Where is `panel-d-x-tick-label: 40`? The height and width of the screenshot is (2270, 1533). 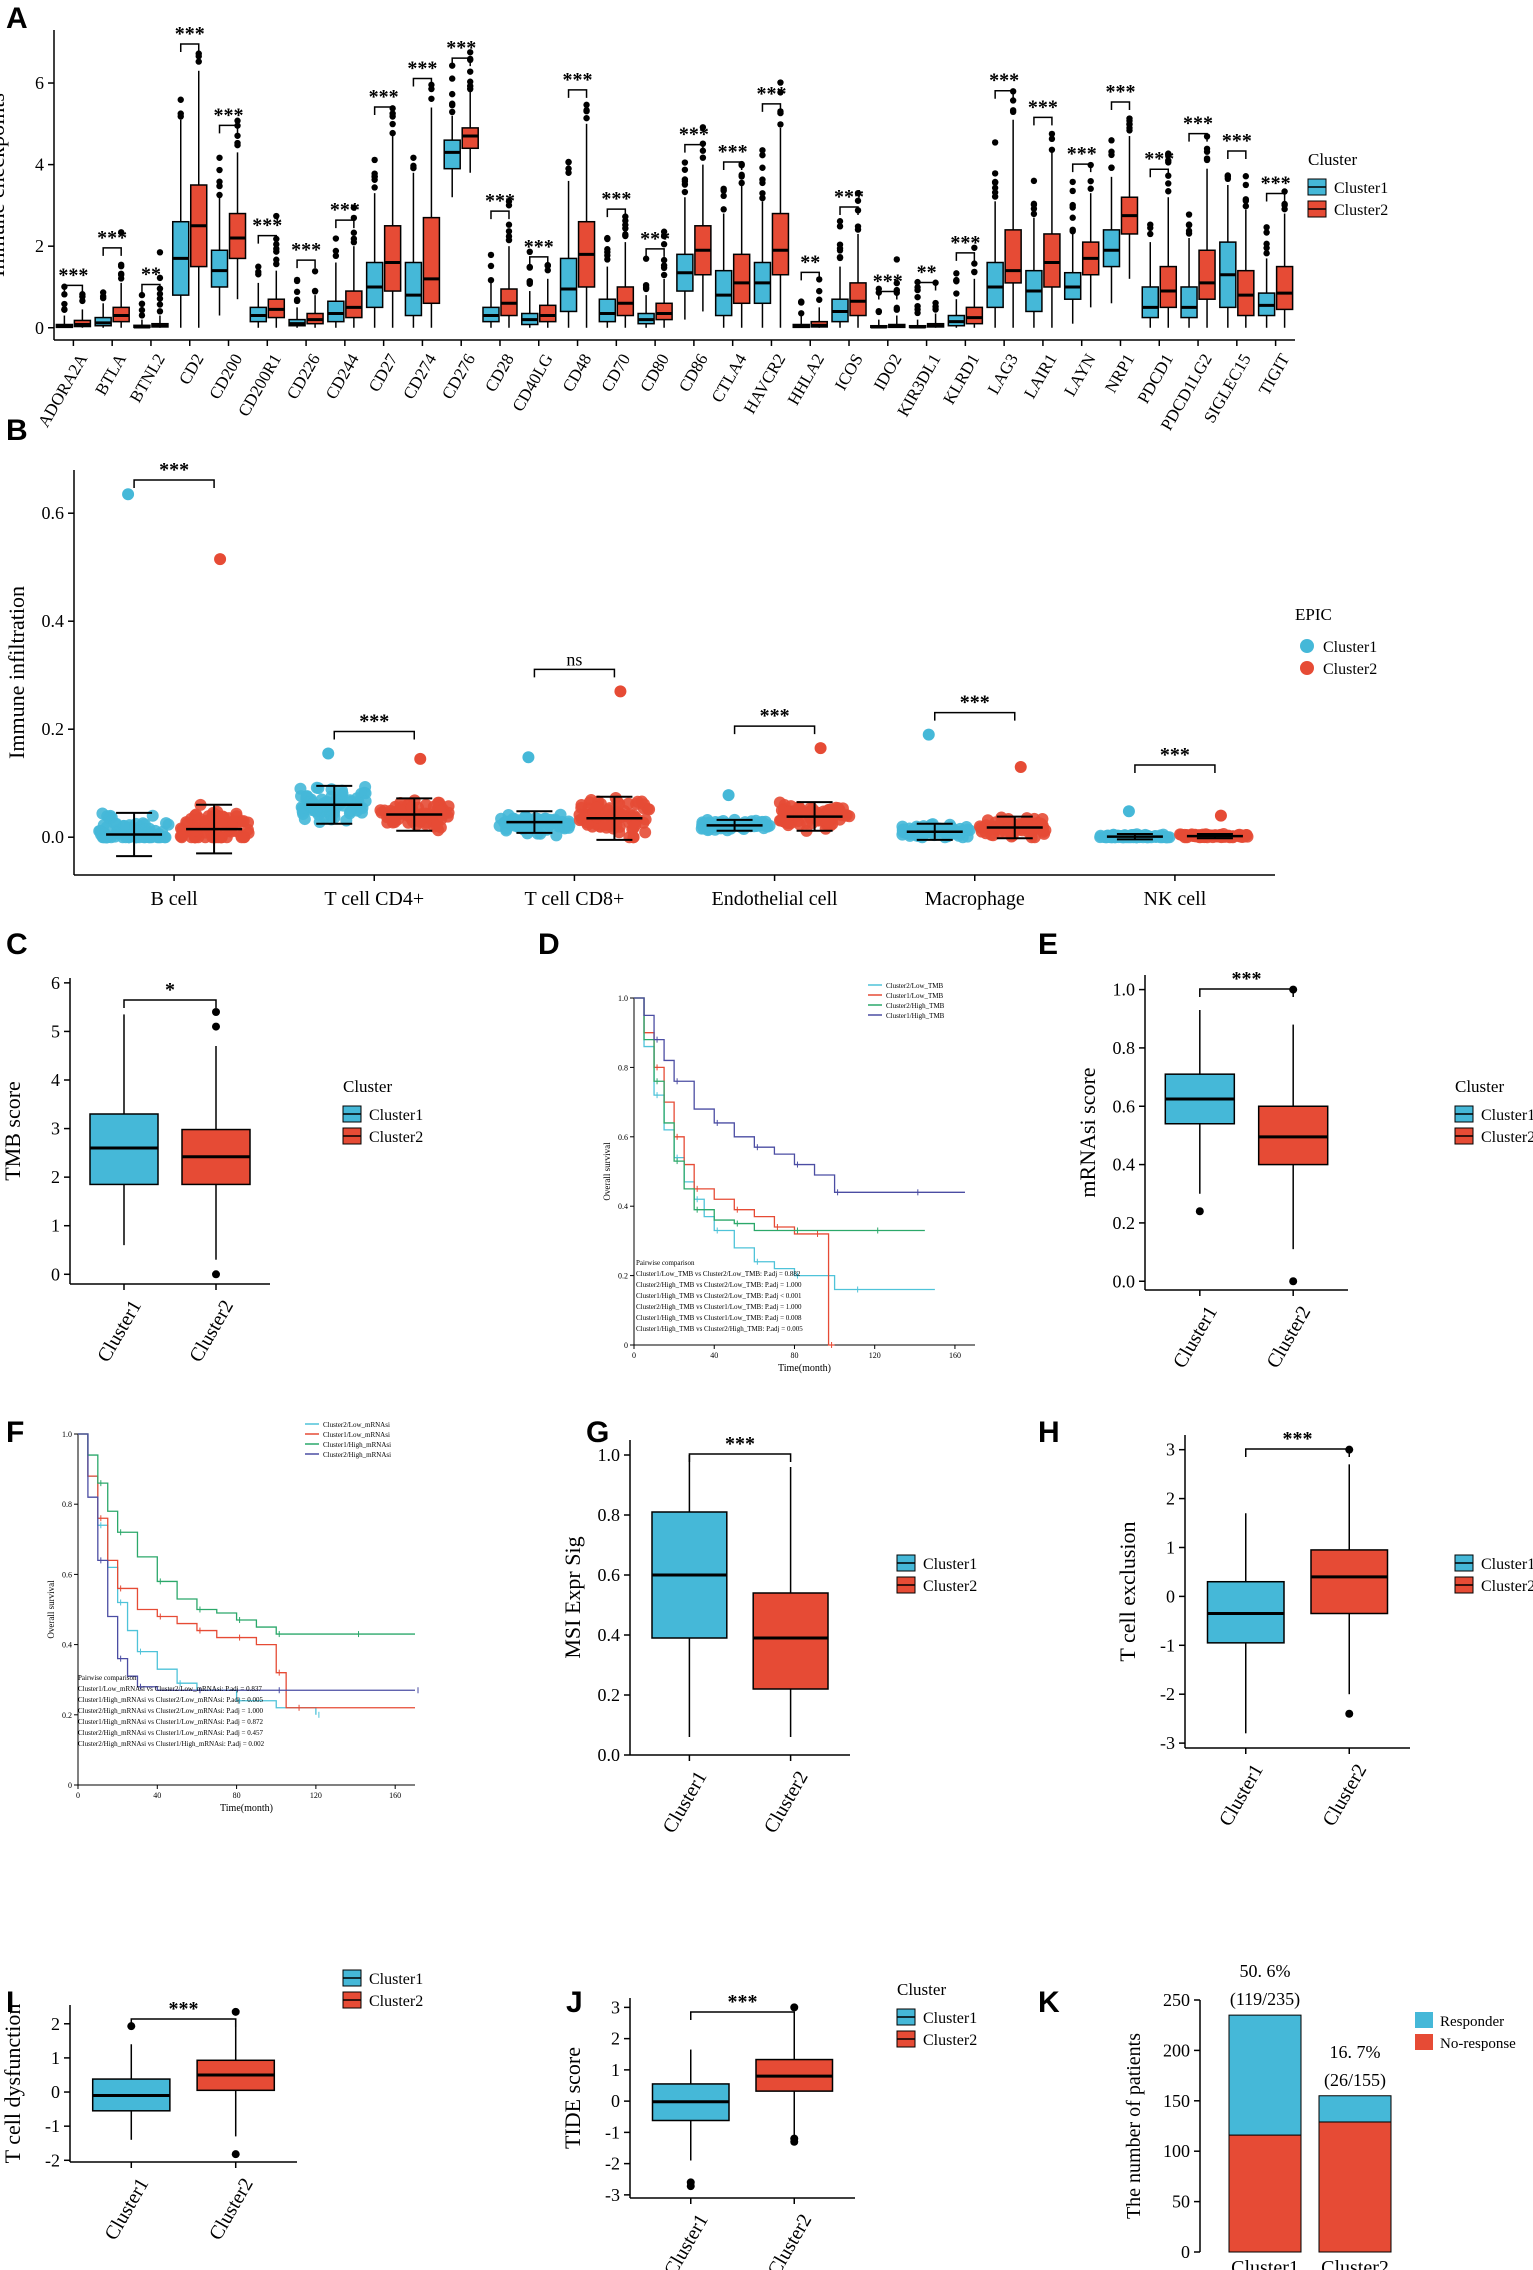
panel-d-x-tick-label: 40 is located at coordinates (714, 1355).